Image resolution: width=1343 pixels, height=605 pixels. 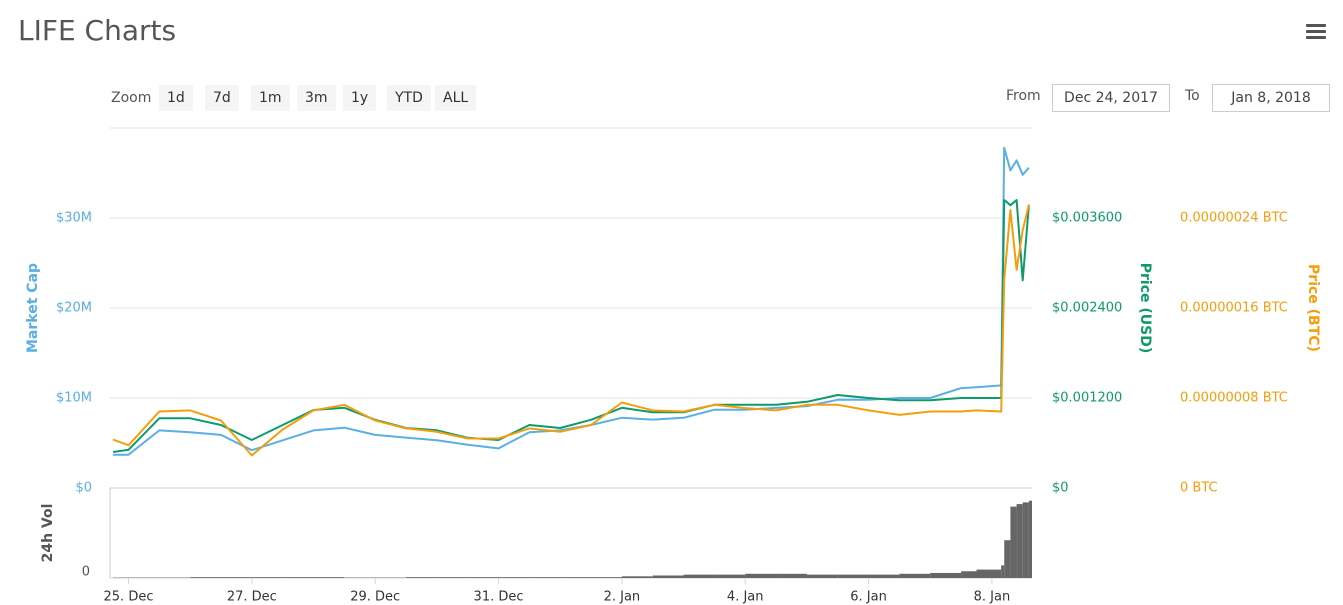 I want to click on zoom-label: Zoom, so click(x=131, y=98).